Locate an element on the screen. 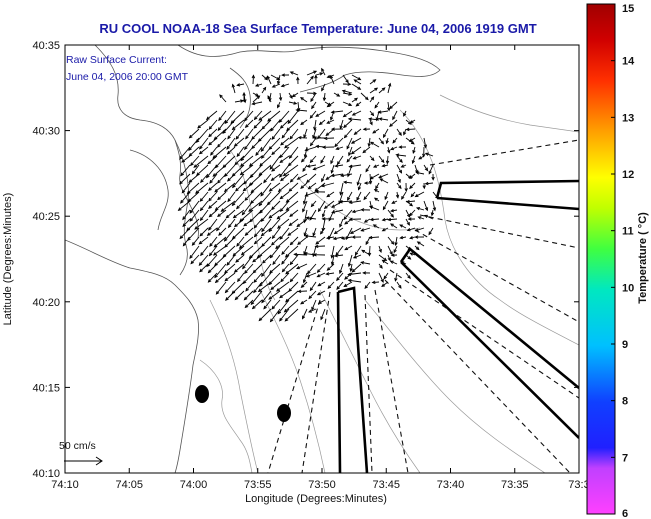  coastline-bay-inner is located at coordinates (149, 190).